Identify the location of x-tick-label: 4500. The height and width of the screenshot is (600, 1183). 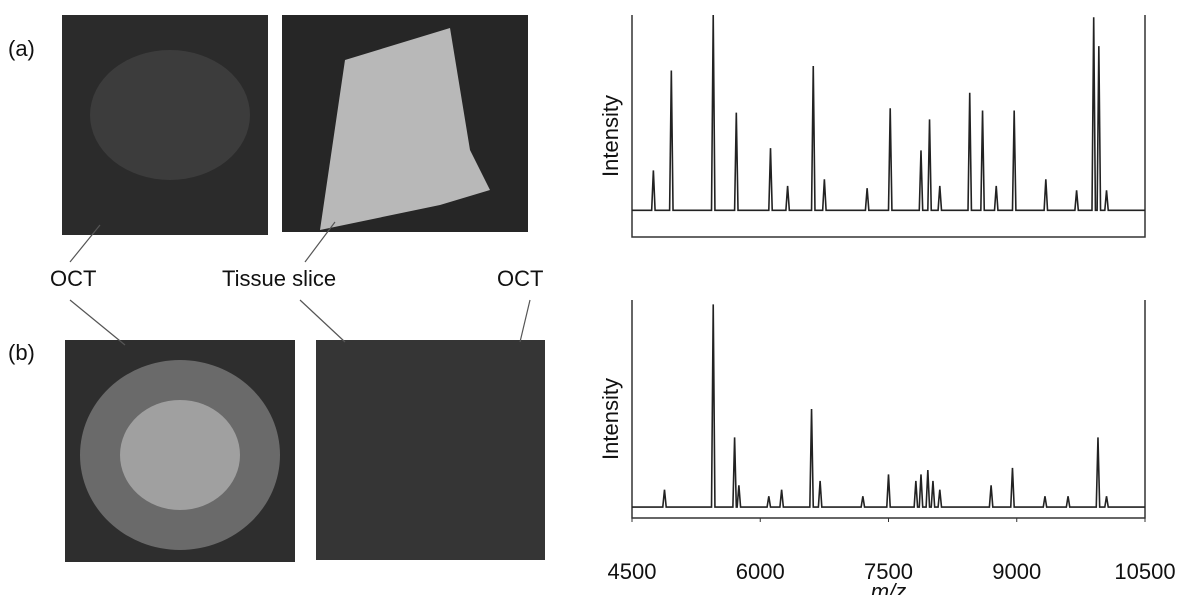
(632, 571).